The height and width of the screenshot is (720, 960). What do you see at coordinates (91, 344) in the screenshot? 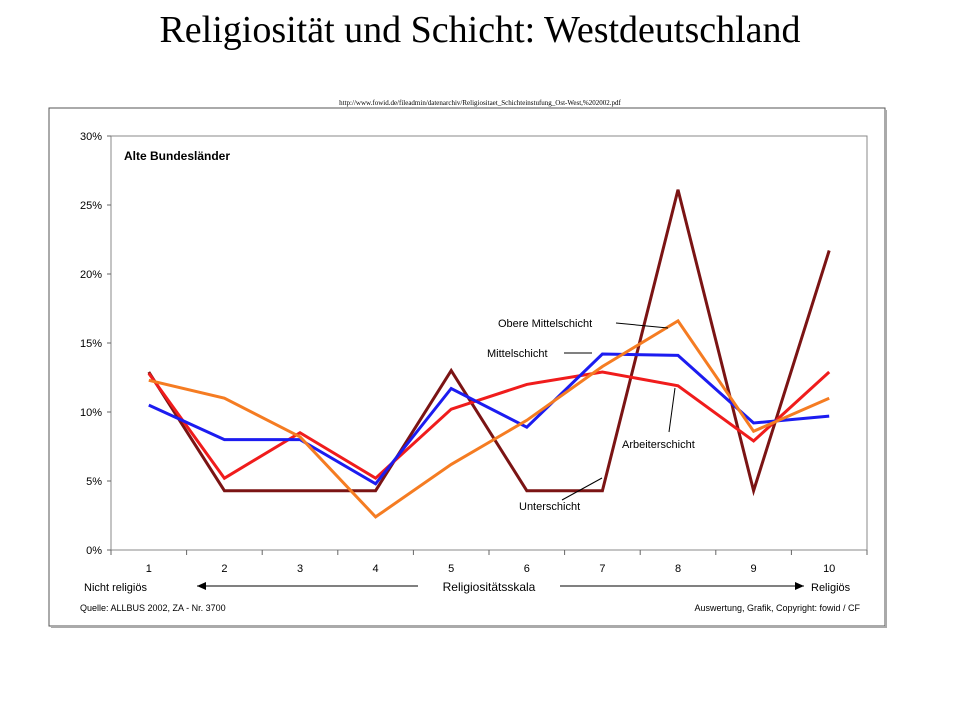
I see `y-tick-label: 15%` at bounding box center [91, 344].